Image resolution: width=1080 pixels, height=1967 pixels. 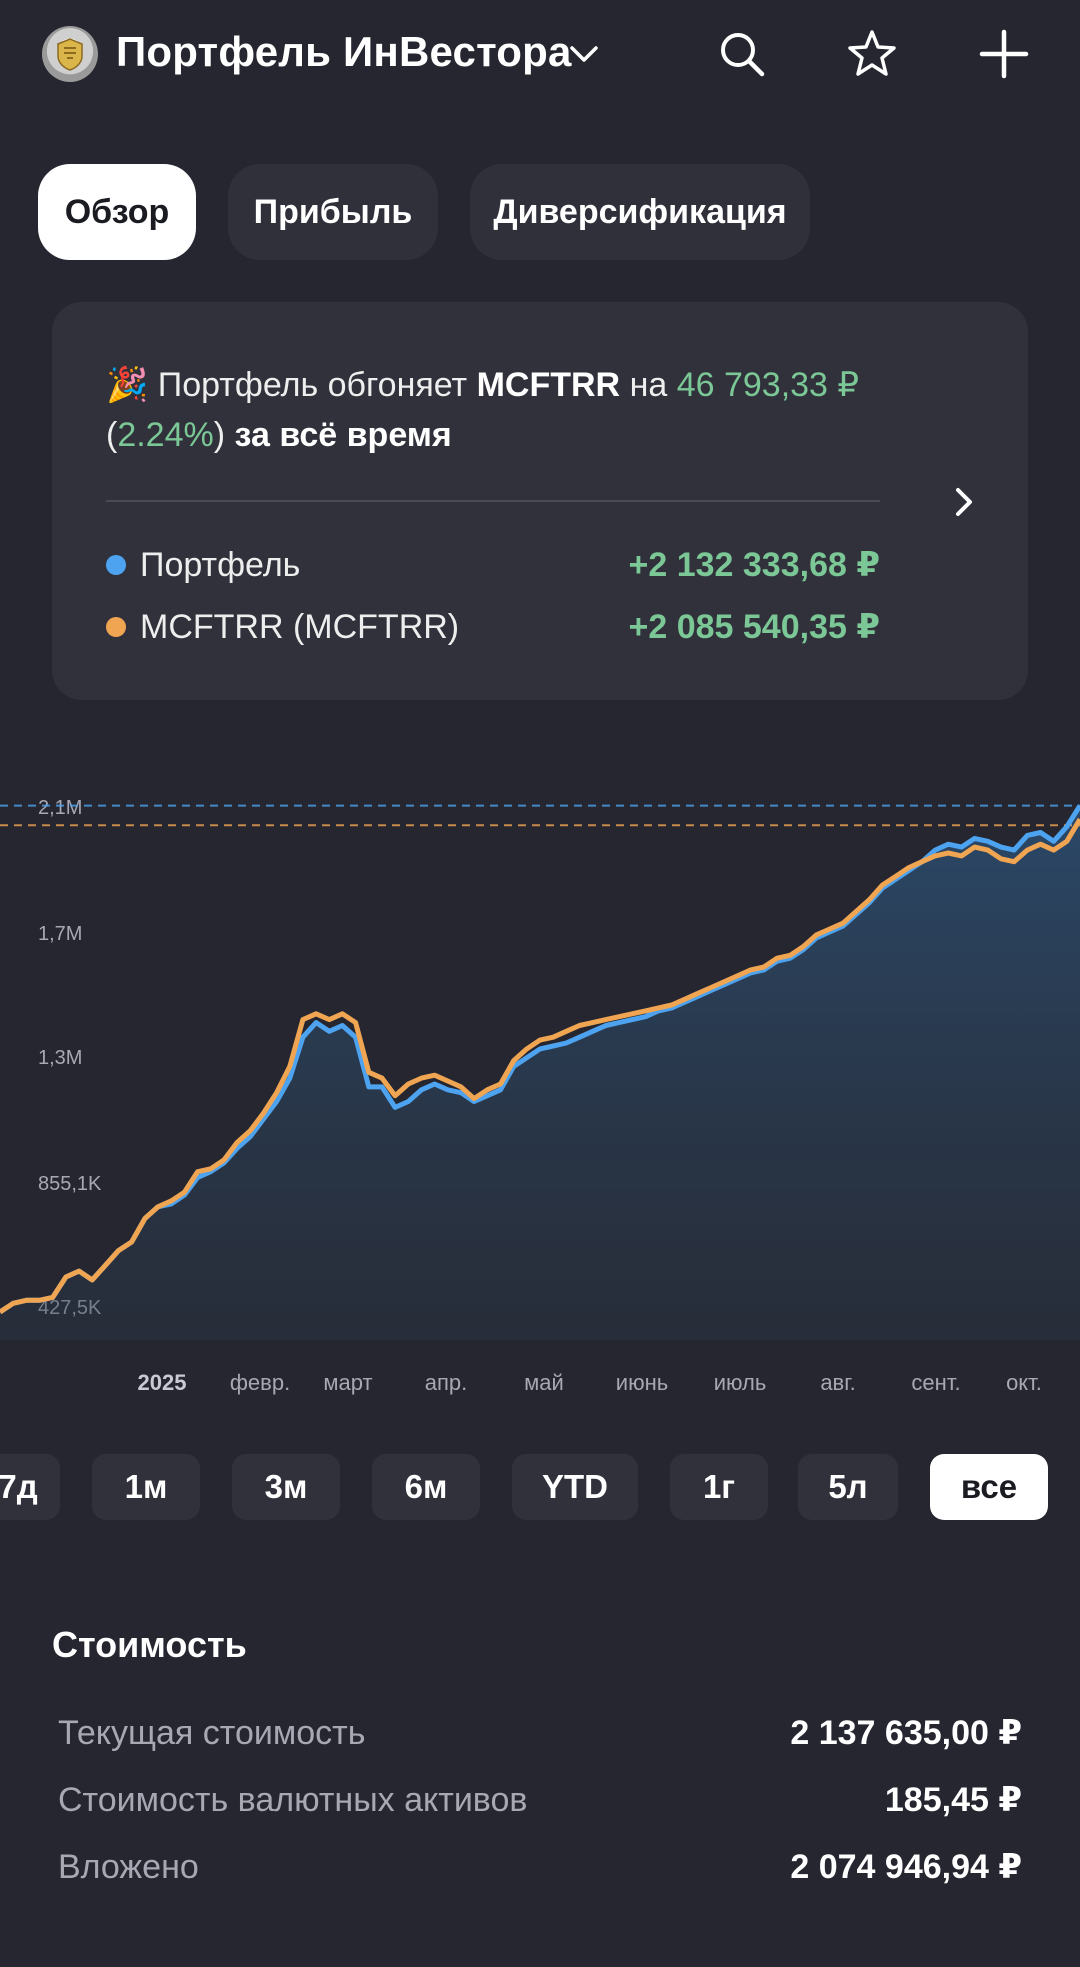 What do you see at coordinates (286, 1487) in the screenshot?
I see `period-3m: 3м` at bounding box center [286, 1487].